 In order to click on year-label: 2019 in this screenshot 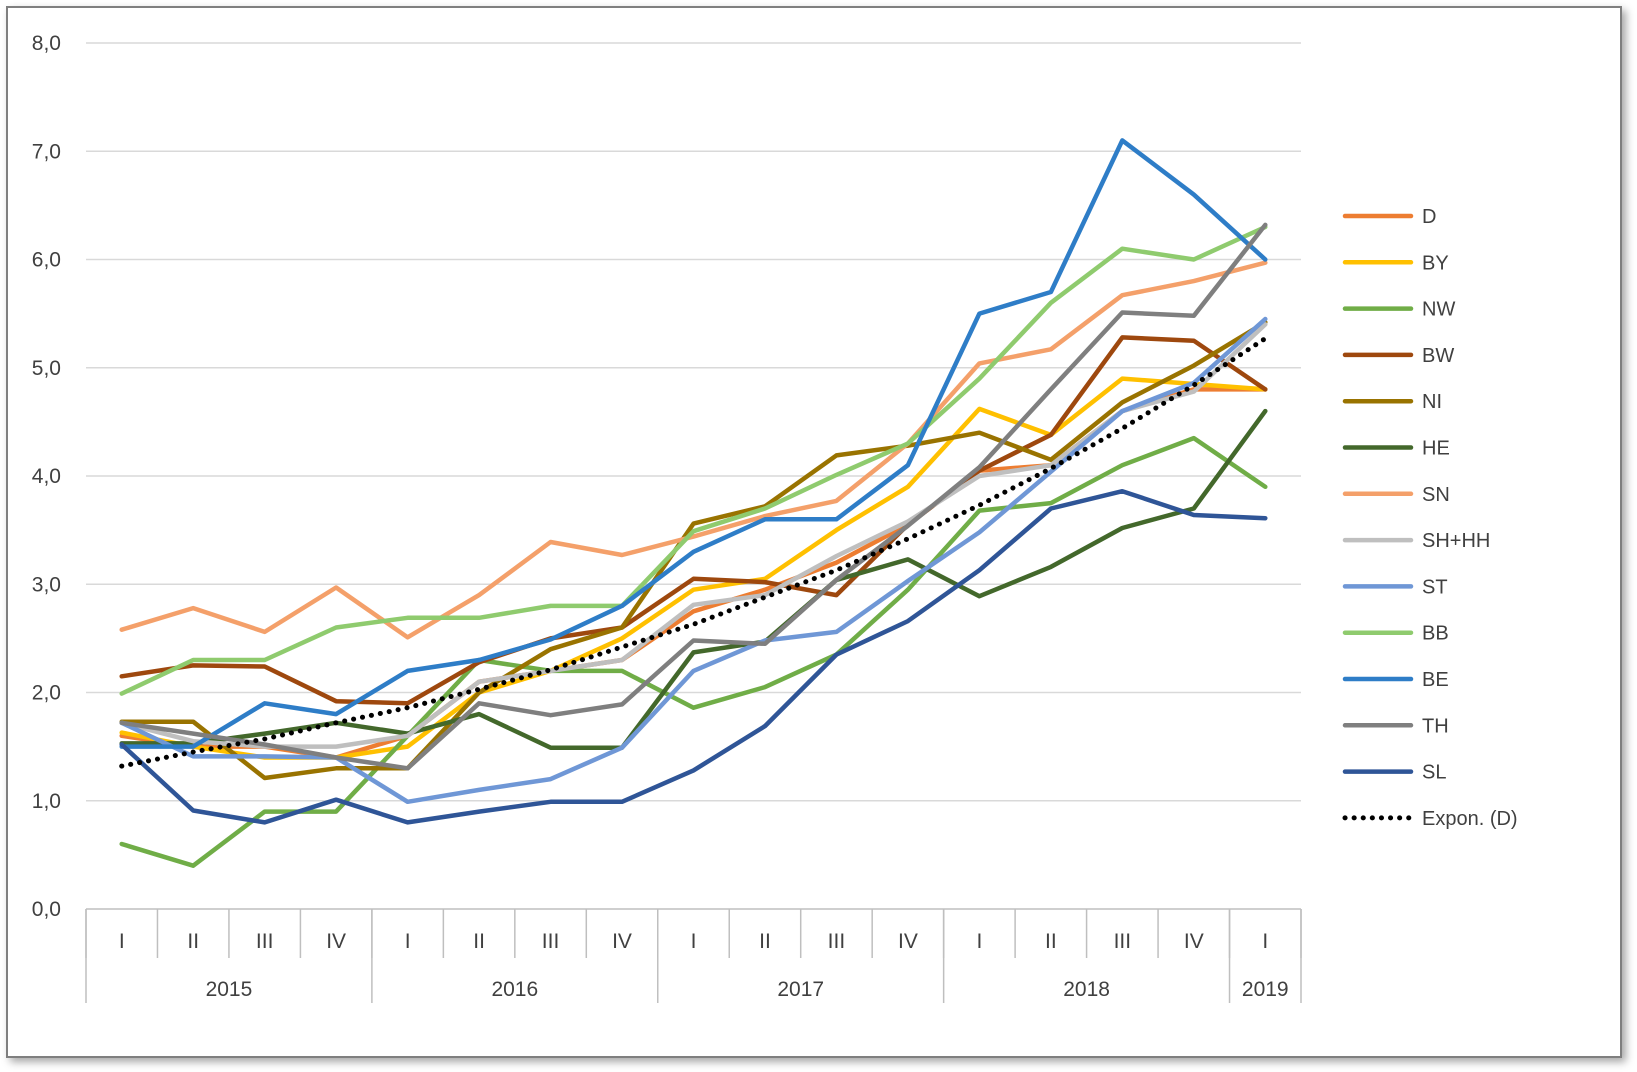, I will do `click(1265, 989)`.